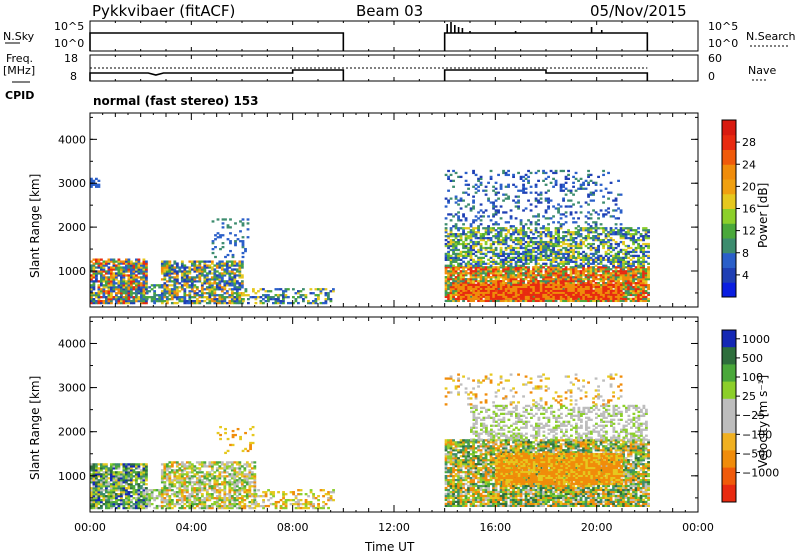  What do you see at coordinates (191, 527) in the screenshot?
I see `x-tick-label-1: 04:00` at bounding box center [191, 527].